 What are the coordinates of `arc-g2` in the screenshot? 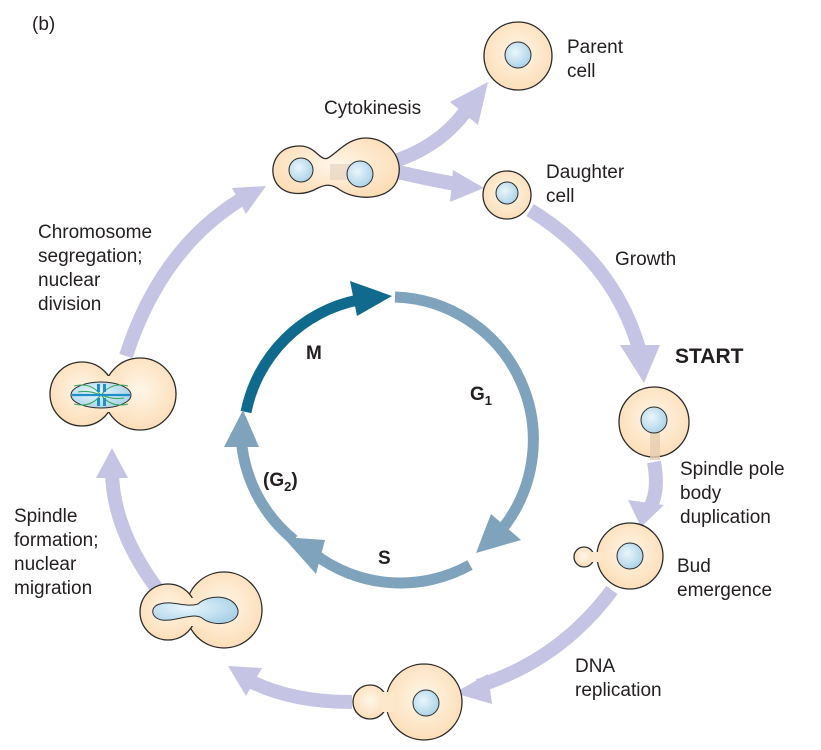 It's located at (266, 489).